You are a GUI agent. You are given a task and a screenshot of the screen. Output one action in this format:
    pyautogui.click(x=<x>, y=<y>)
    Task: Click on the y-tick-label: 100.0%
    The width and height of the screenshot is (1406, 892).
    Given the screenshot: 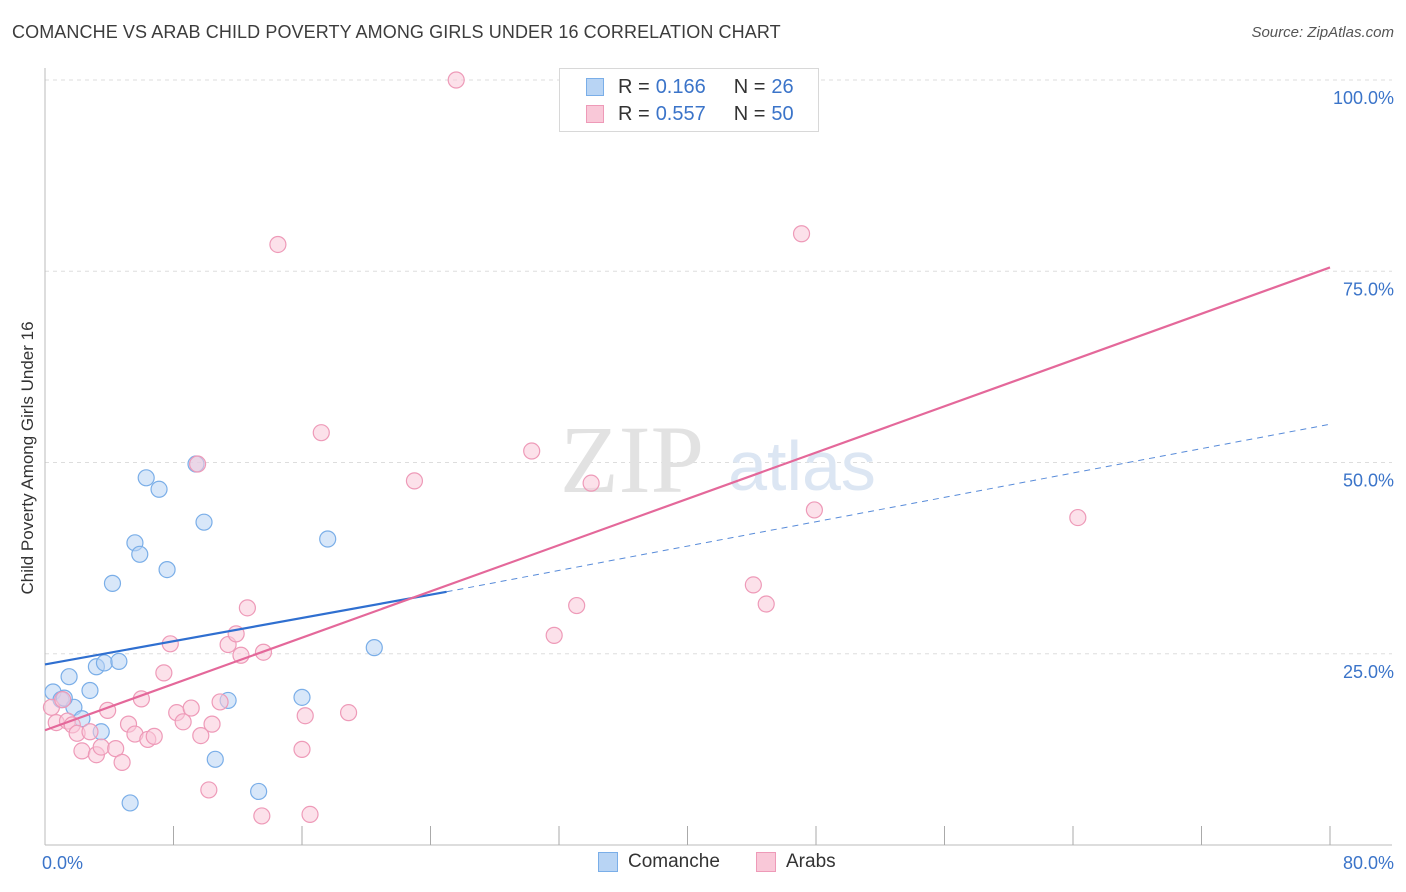 What is the action you would take?
    pyautogui.click(x=1363, y=98)
    